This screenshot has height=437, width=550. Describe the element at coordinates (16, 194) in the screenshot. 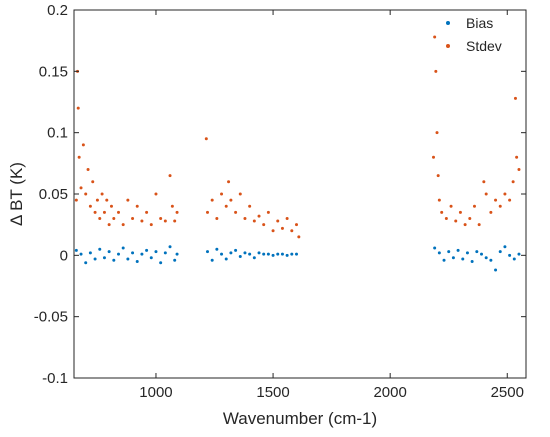

I see `y-axis-label: Δ BT (K)` at that location.